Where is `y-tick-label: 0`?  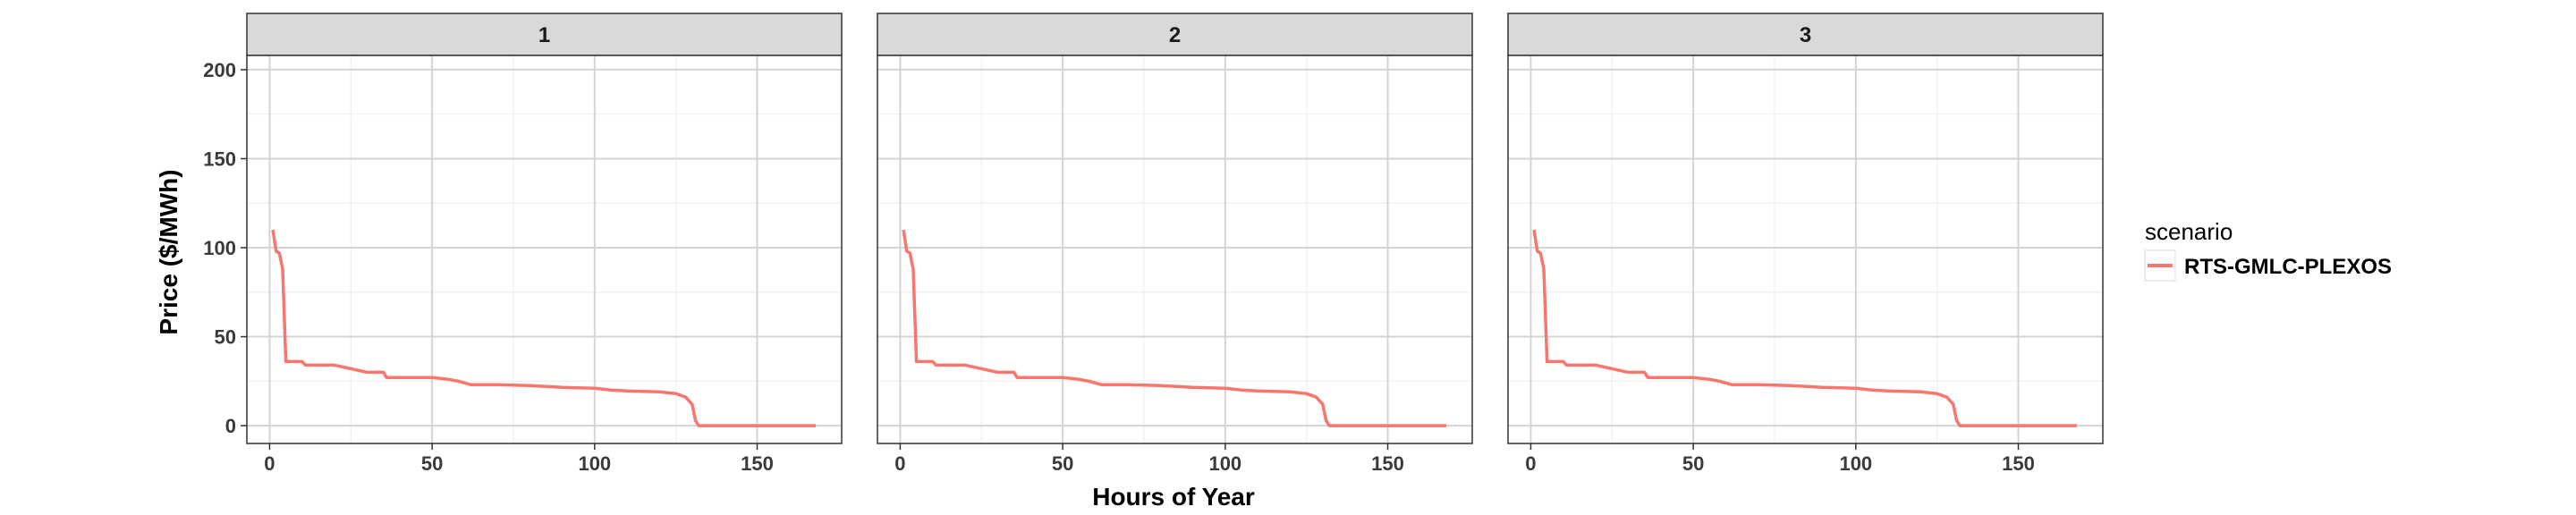 y-tick-label: 0 is located at coordinates (230, 426).